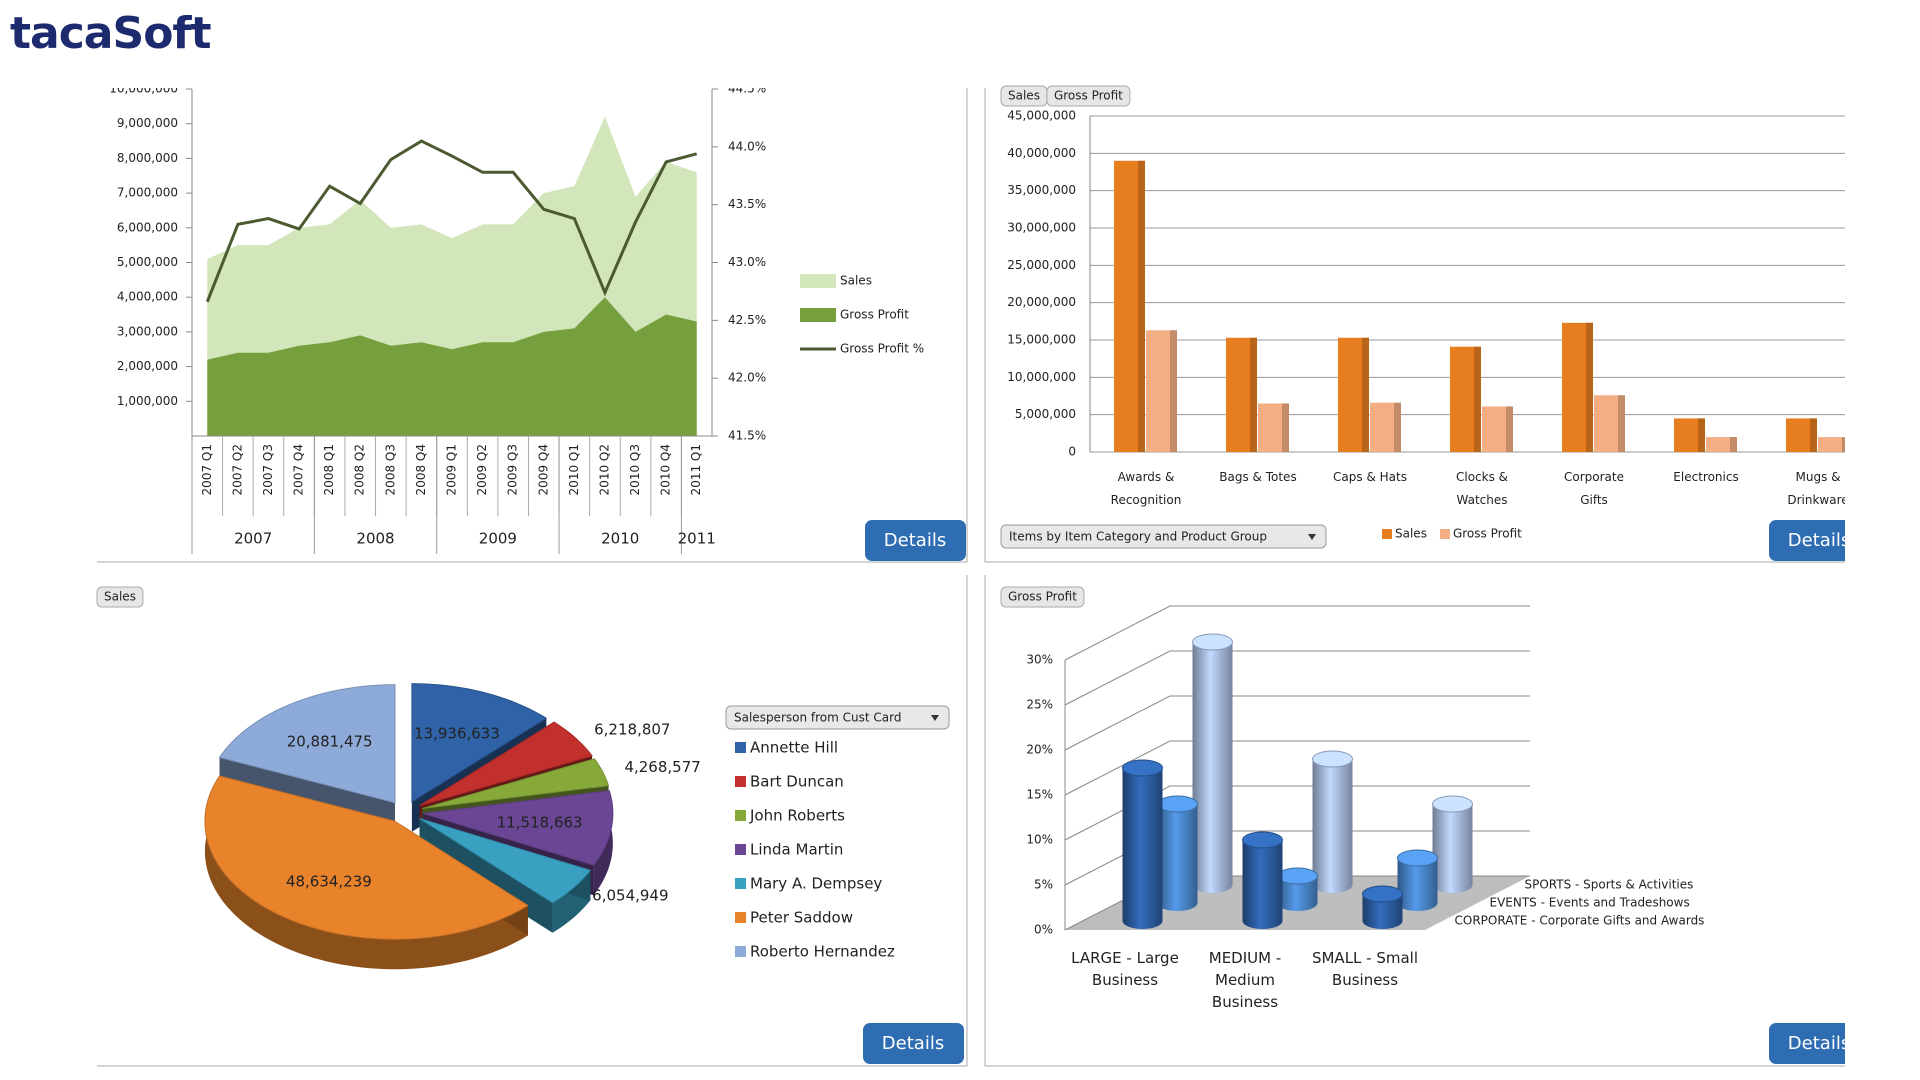 The width and height of the screenshot is (1920, 1080). I want to click on legend-label: Mary A. Dempsey, so click(816, 884).